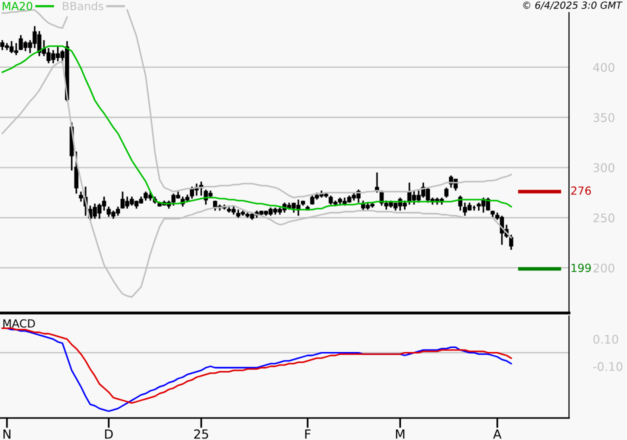 The image size is (627, 440). What do you see at coordinates (109, 434) in the screenshot?
I see `x-tick-label: D` at bounding box center [109, 434].